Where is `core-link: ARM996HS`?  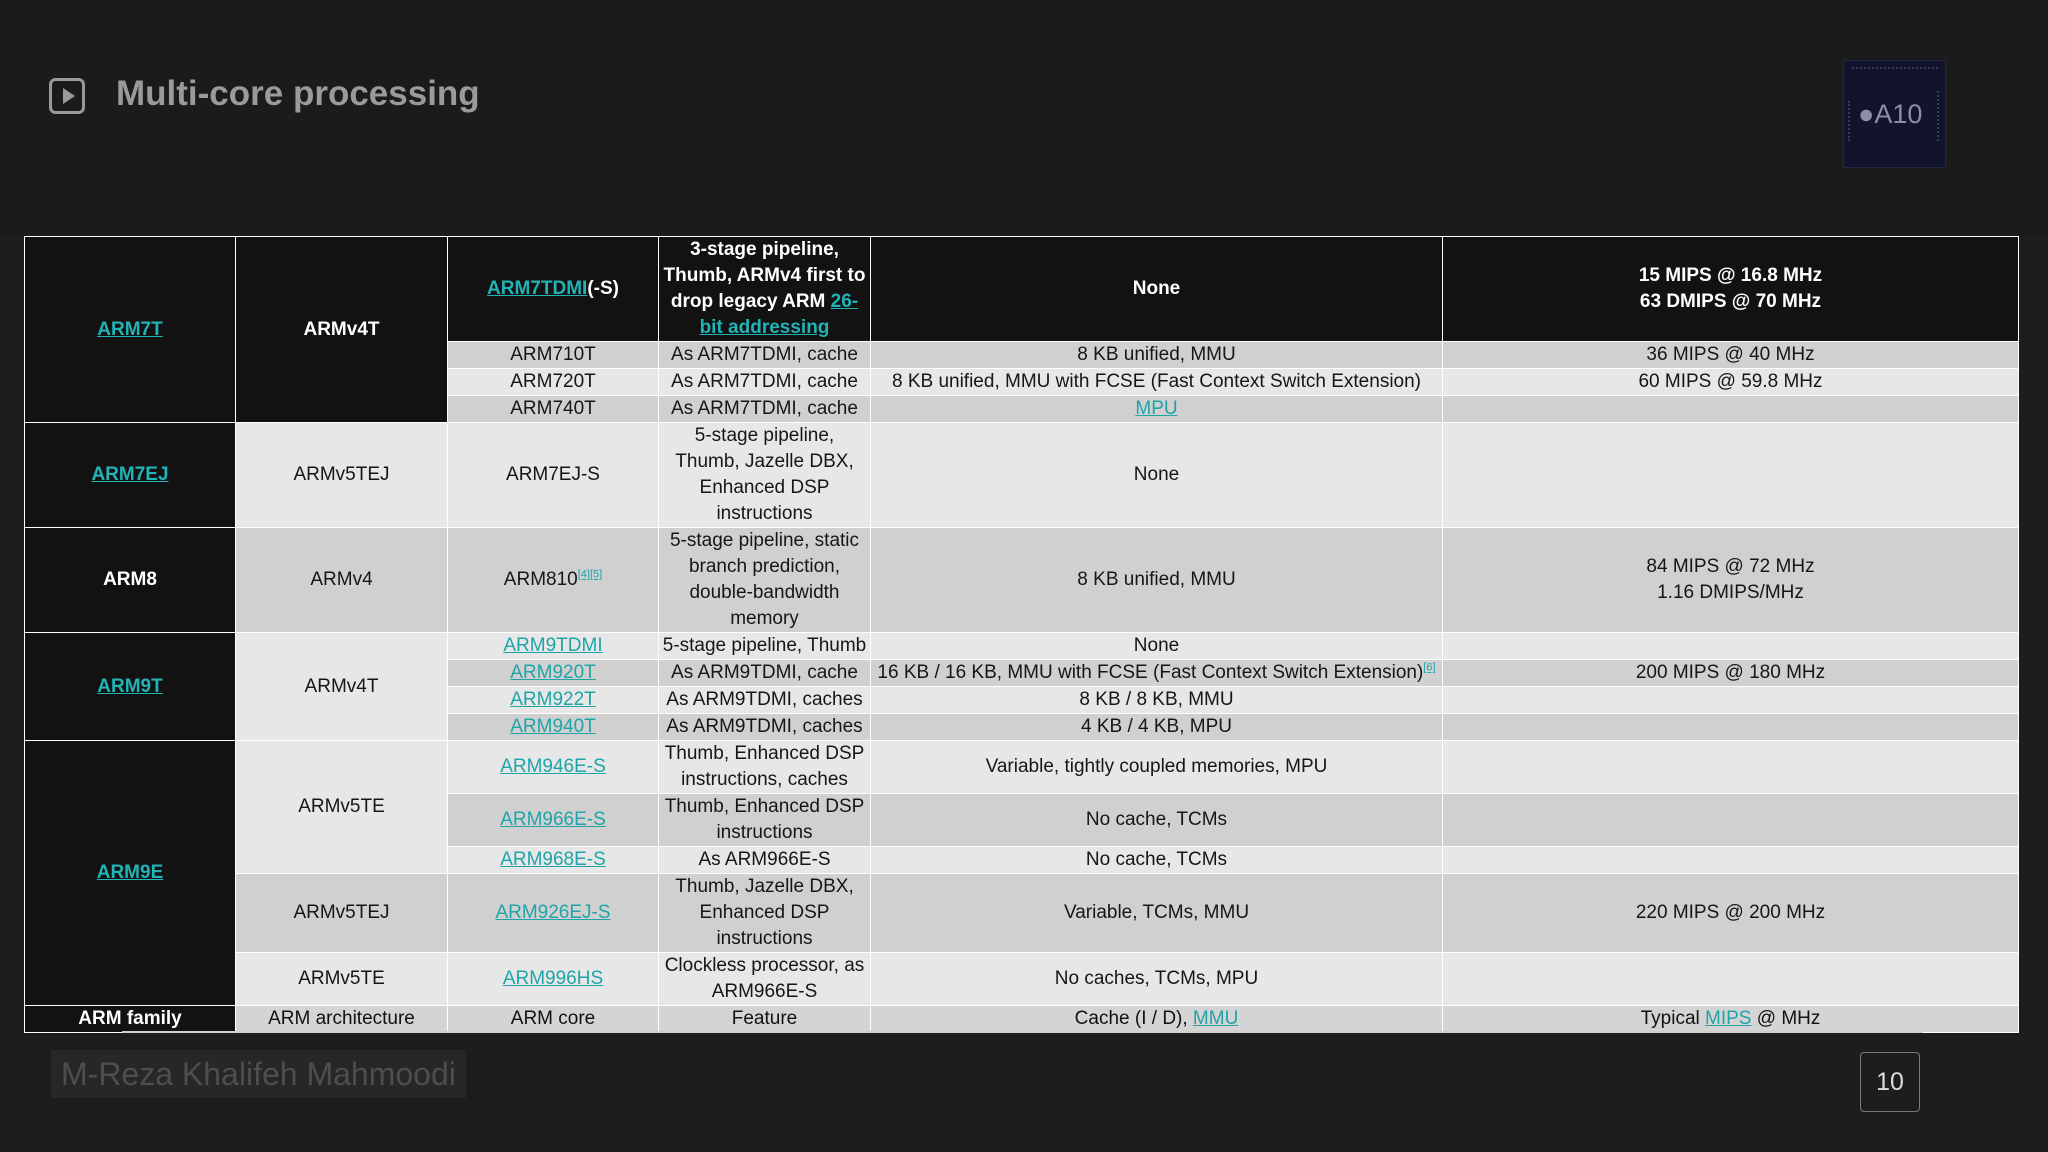
core-link: ARM996HS is located at coordinates (553, 978).